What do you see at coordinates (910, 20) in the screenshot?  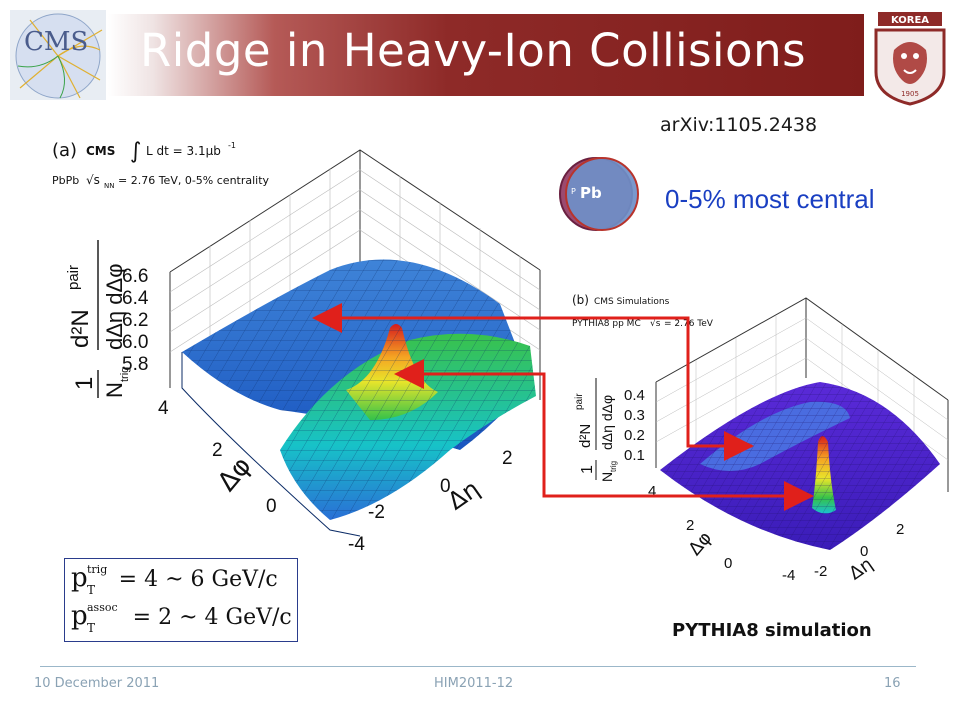 I see `svg-text: KOREA` at bounding box center [910, 20].